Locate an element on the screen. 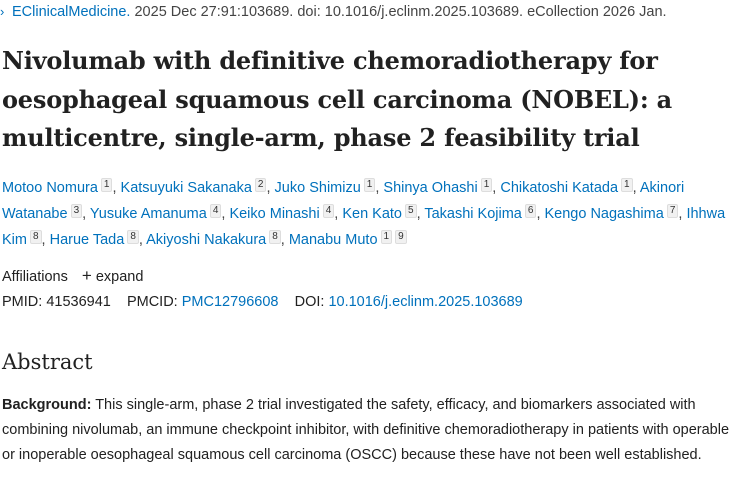  author-name-link: Harue Tada is located at coordinates (87, 240).